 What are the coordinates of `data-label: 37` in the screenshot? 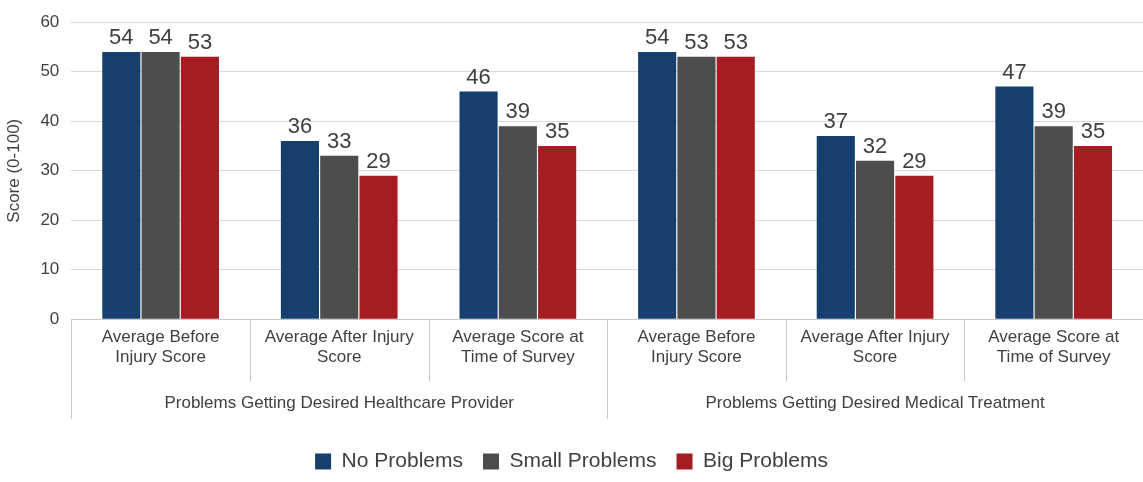 It's located at (836, 121).